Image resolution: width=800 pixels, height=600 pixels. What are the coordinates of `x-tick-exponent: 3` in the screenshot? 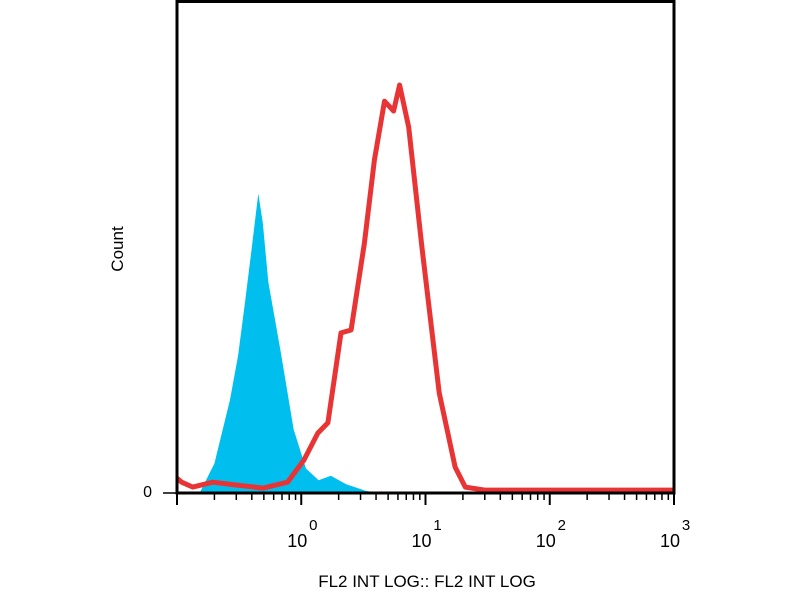 It's located at (686, 525).